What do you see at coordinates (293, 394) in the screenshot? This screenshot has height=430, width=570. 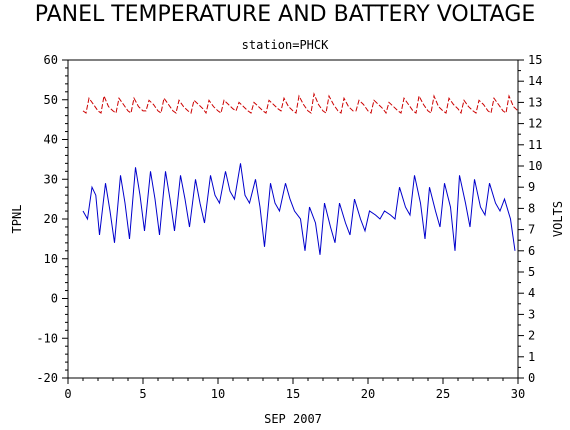 I see `x-tick-label: 15` at bounding box center [293, 394].